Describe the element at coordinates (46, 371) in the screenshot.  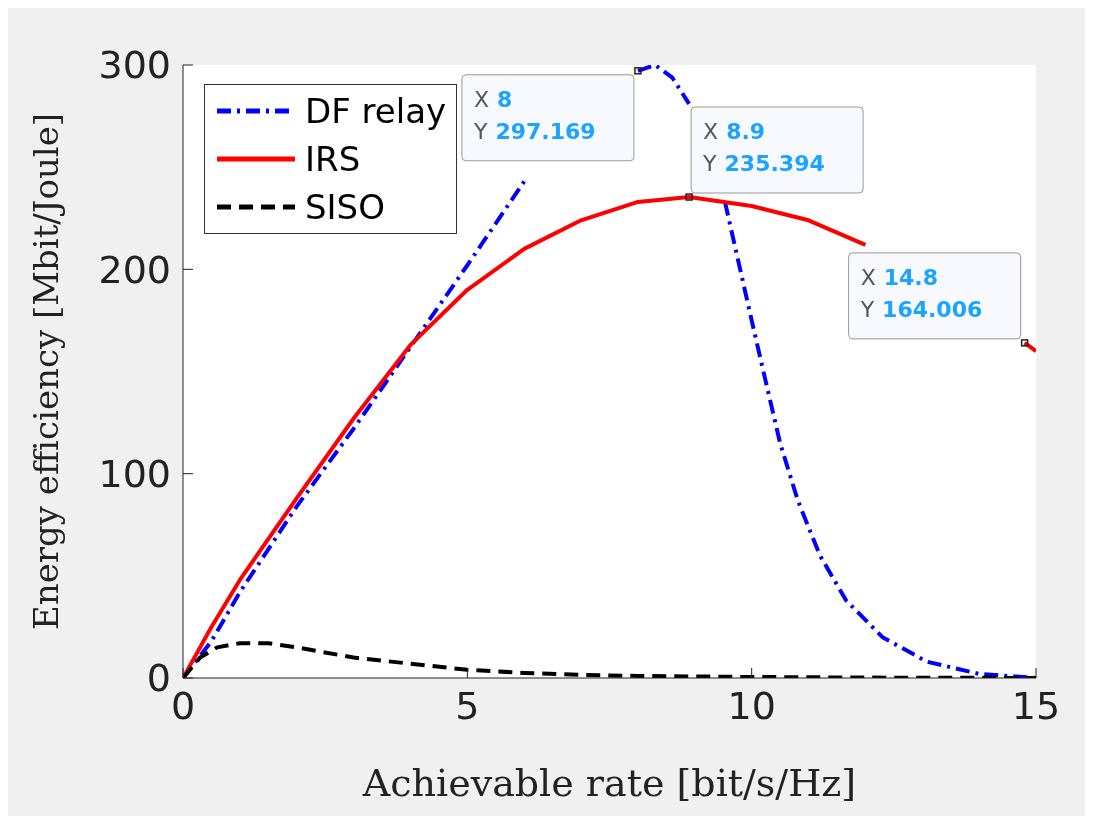
I see `y-axis-title: Energy efficiency [Mbit/Joule]` at that location.